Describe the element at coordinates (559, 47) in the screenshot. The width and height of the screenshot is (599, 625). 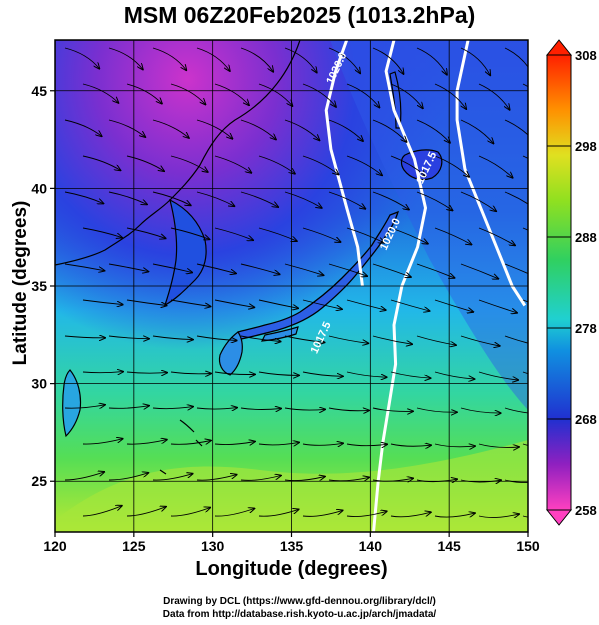
I see `colorbar-max-triangle` at that location.